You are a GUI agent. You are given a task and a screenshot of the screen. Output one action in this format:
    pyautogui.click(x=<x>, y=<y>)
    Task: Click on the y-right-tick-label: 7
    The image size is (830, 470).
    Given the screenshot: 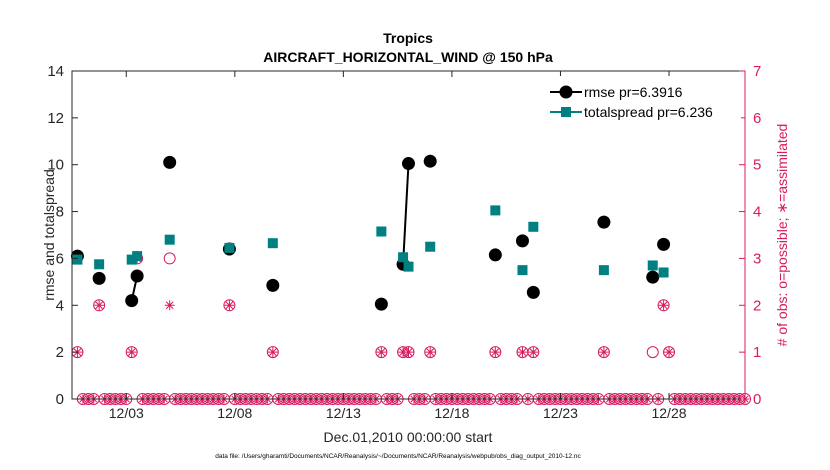 What is the action you would take?
    pyautogui.click(x=757, y=71)
    